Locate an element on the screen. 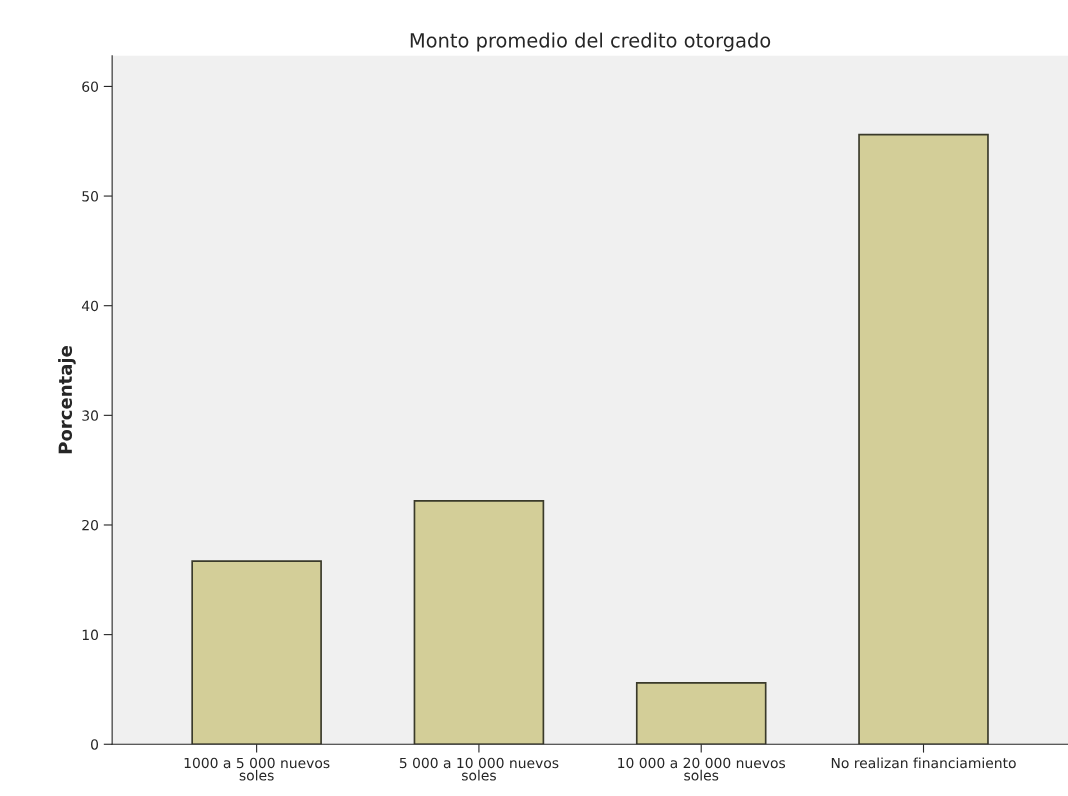  y-tick-label: 50 is located at coordinates (90, 196).